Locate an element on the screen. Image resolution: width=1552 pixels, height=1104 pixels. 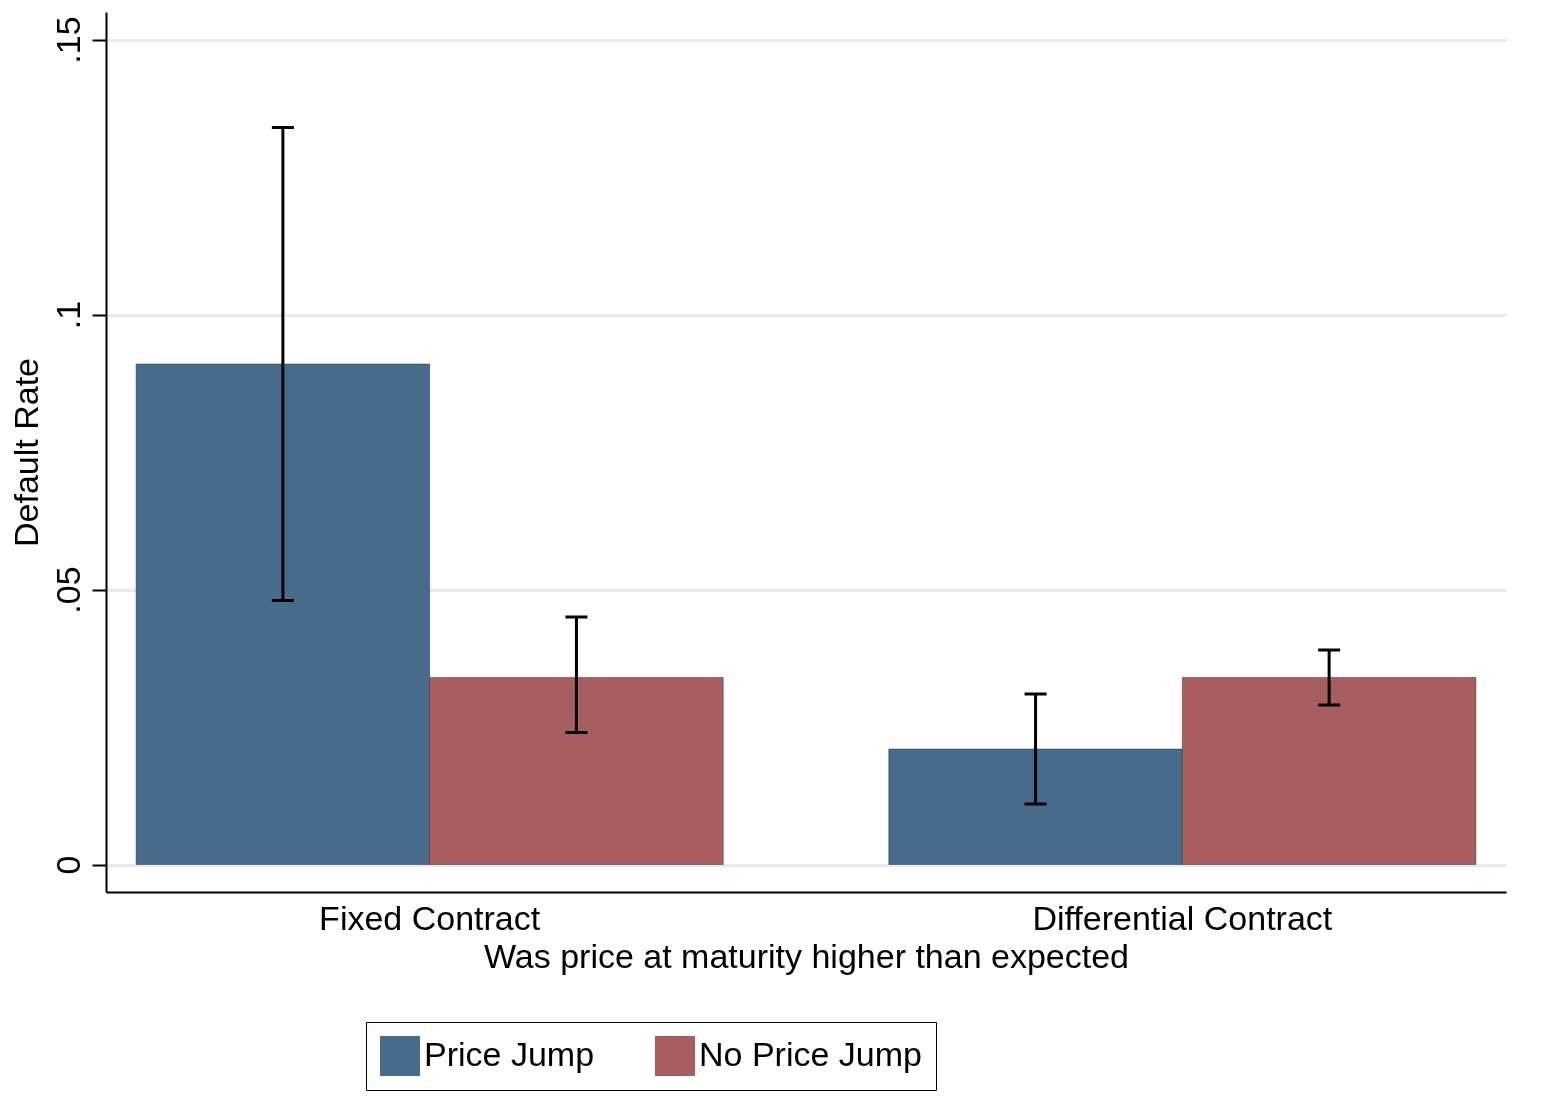
y-tick-label: .1 is located at coordinates (67, 315).